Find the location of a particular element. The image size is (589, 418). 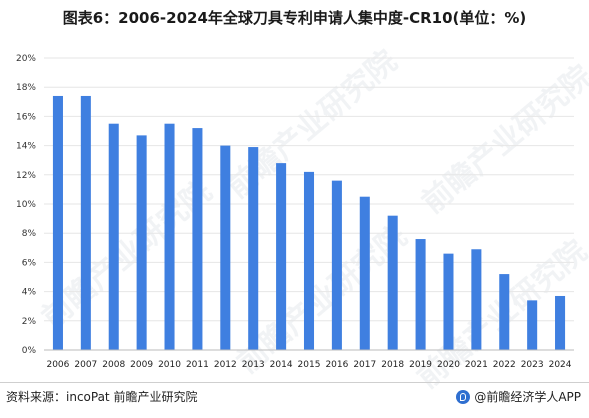

y-tick-label: 2% is located at coordinates (29, 322).